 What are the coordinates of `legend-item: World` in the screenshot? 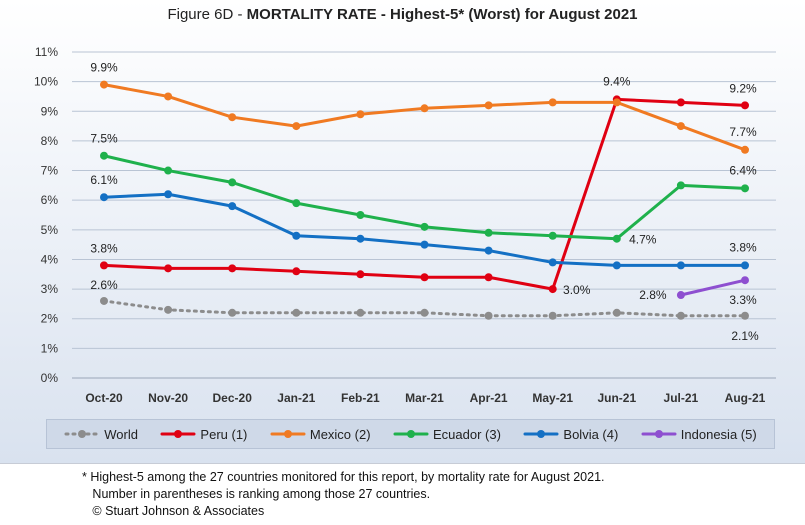 It's located at (101, 434).